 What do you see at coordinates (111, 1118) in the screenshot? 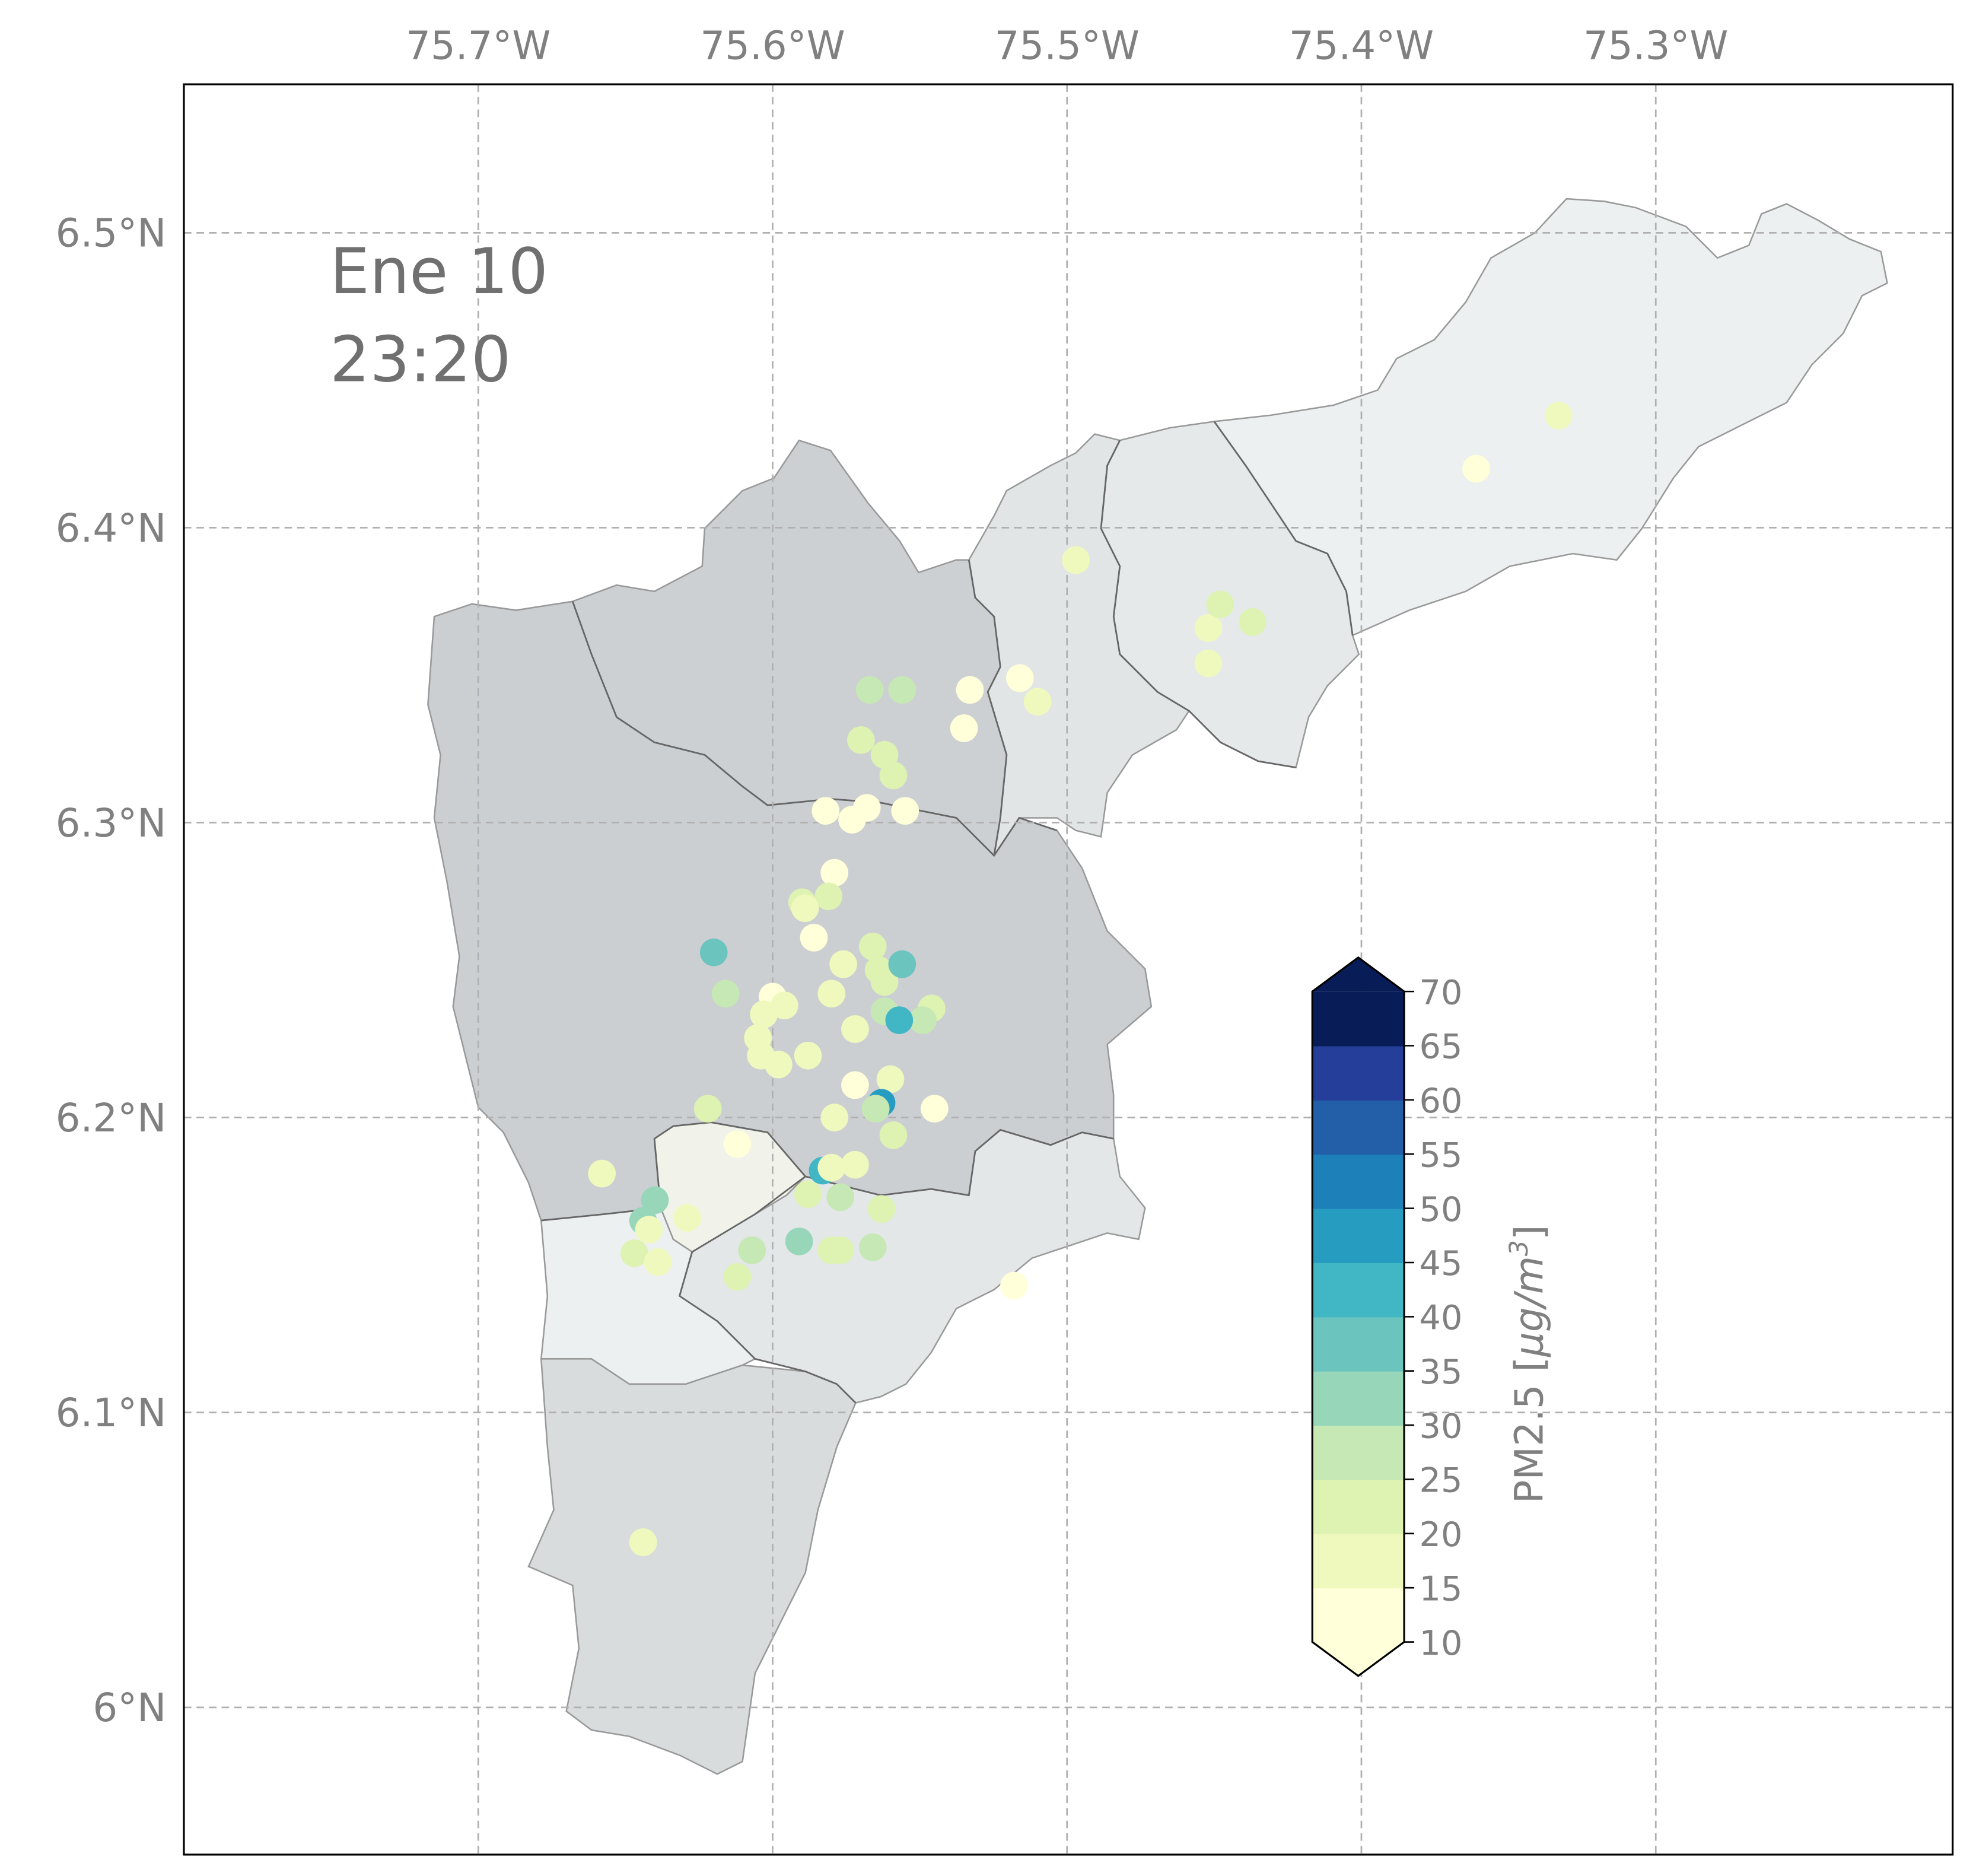
I see `lat-tick-label: 6.2°N` at bounding box center [111, 1118].